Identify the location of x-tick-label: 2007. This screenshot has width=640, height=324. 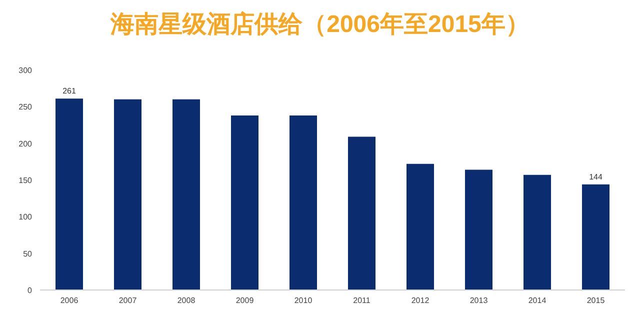
(128, 300).